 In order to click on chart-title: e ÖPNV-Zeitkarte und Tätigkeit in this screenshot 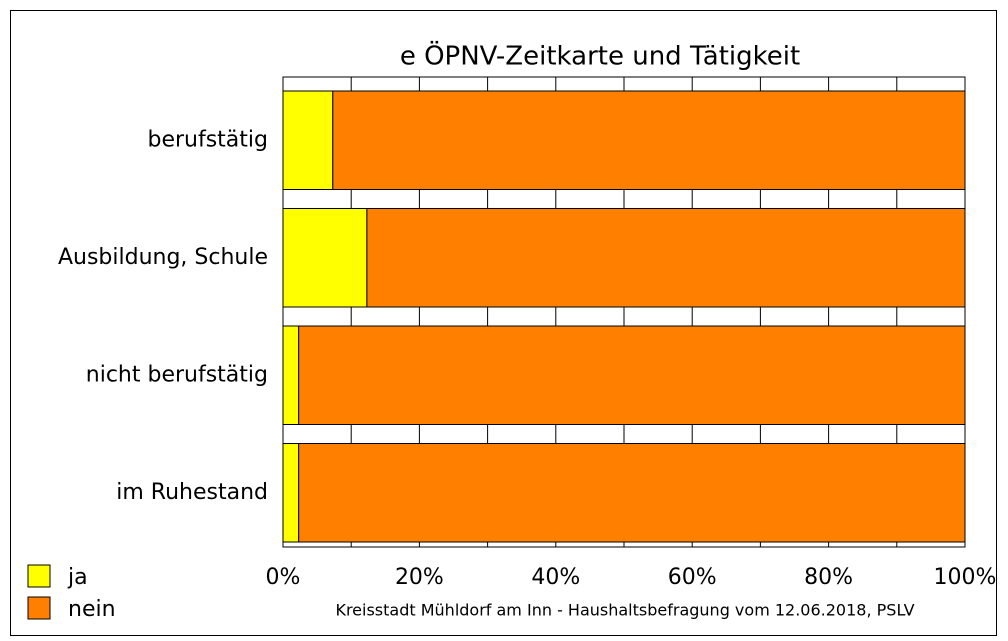, I will do `click(600, 56)`.